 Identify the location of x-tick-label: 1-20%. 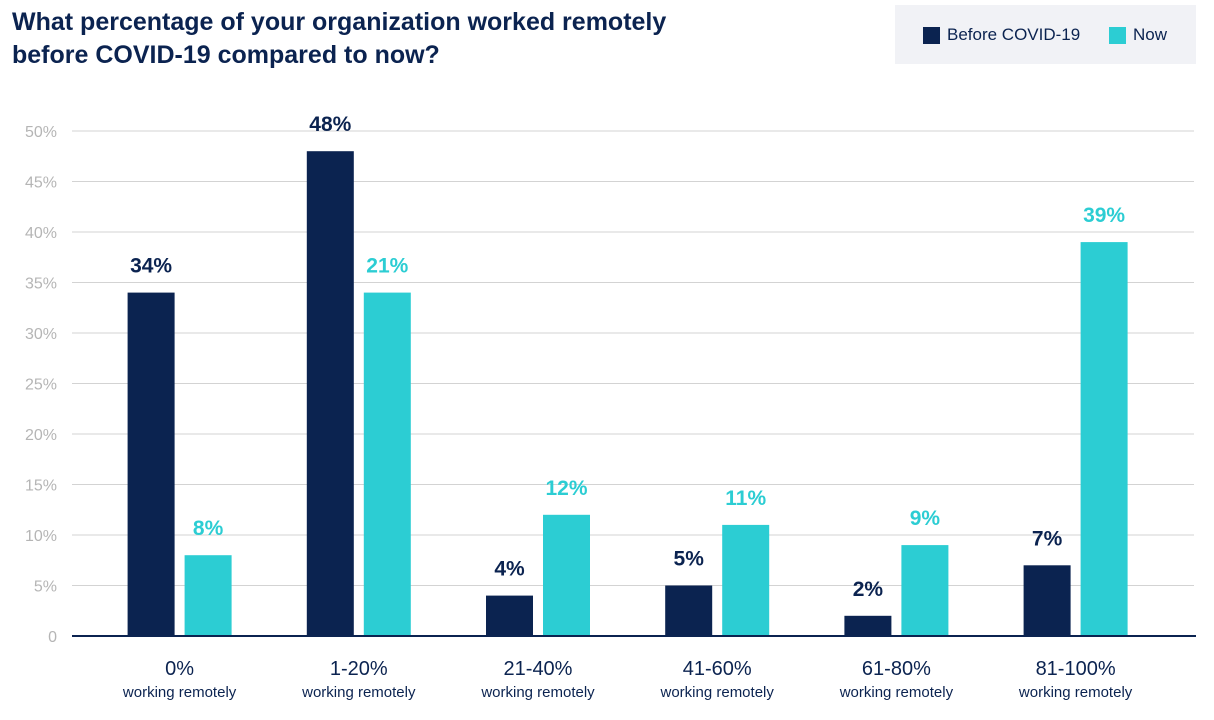
(359, 669).